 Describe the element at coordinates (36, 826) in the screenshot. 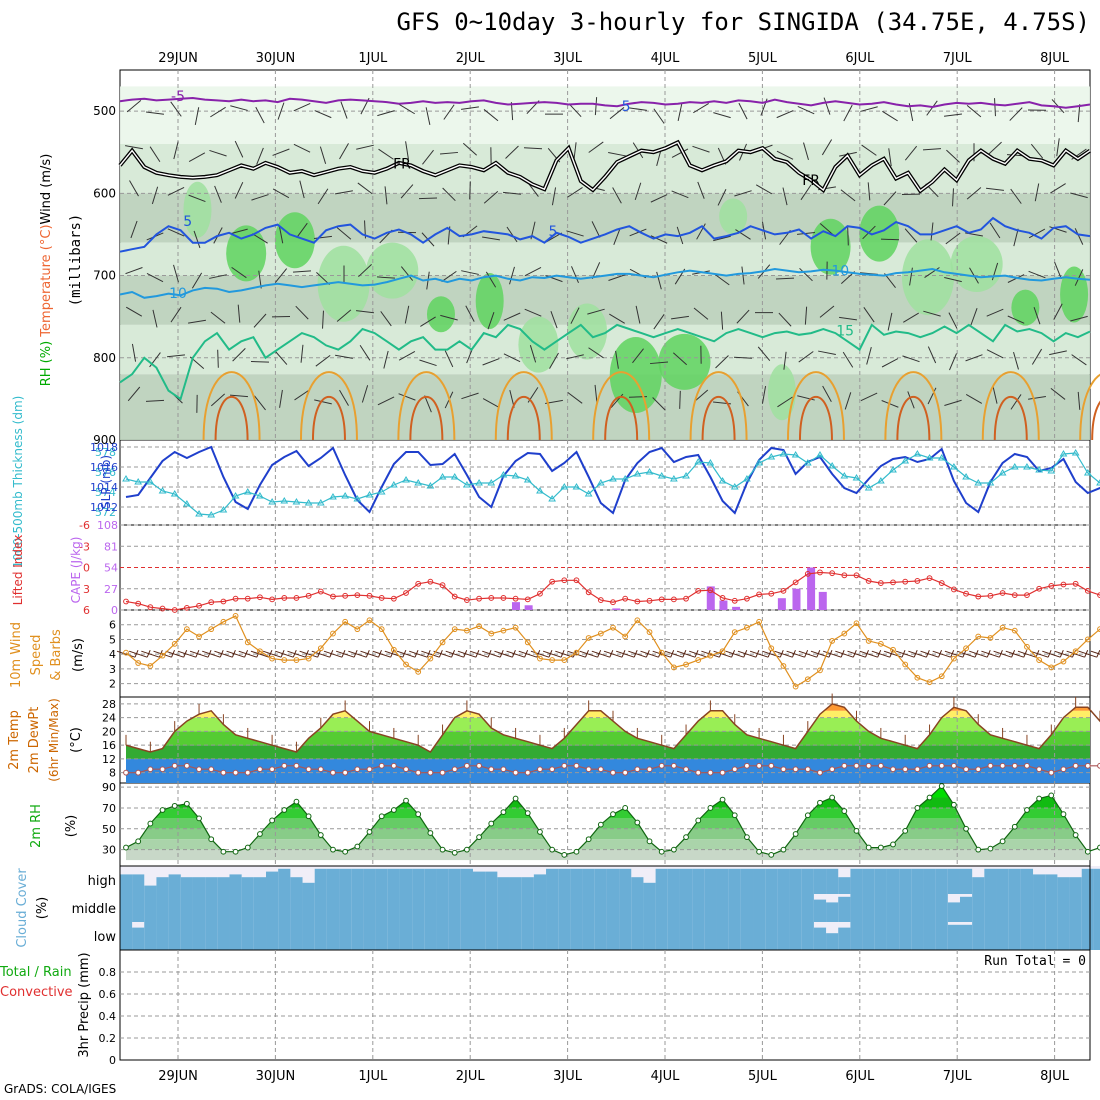

I see `rh-ylabel-1: 2m RH` at that location.